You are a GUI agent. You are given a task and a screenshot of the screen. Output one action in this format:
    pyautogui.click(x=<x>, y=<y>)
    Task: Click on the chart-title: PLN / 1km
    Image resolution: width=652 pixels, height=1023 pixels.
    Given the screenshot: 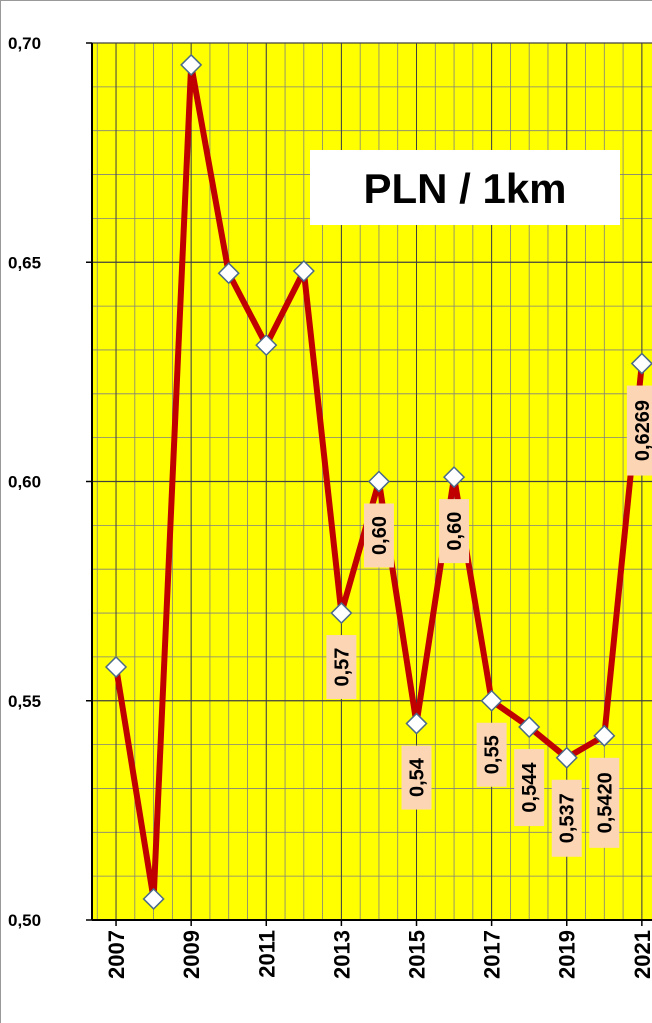 What is the action you would take?
    pyautogui.click(x=464, y=188)
    